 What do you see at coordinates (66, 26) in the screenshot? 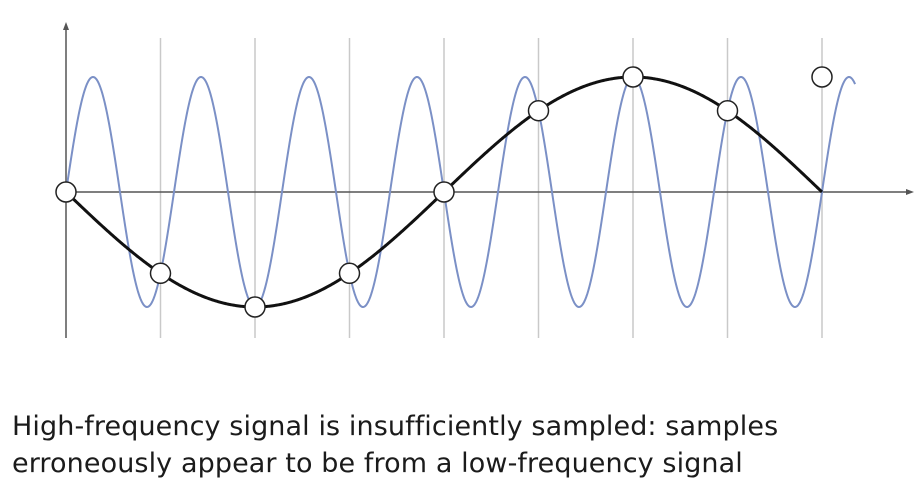
I see `y-axis-arrow` at bounding box center [66, 26].